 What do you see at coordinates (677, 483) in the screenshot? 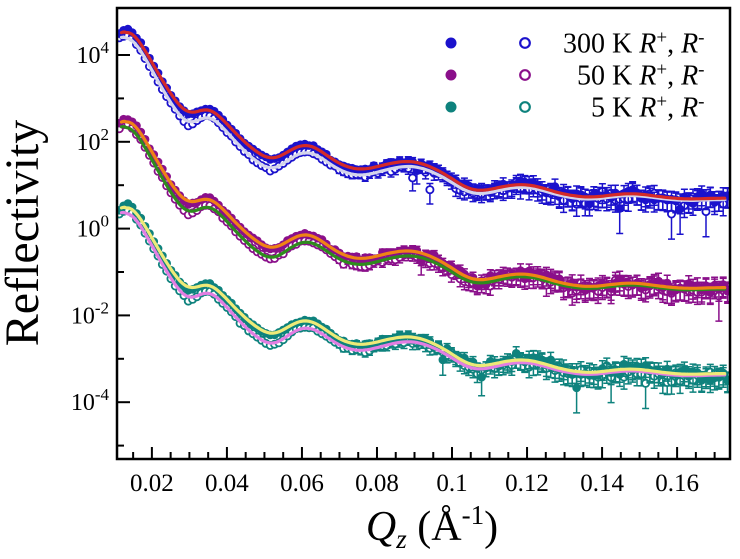
I see `x-tick-label: 0.16` at bounding box center [677, 483].